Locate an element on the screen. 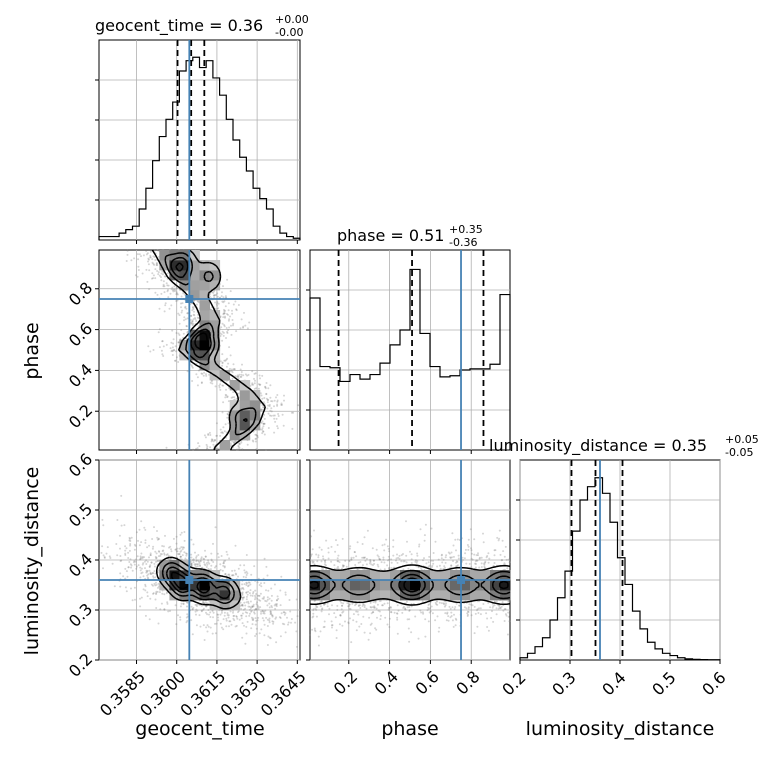 The height and width of the screenshot is (760, 760). geocent-time-title: geocent_time = 0.36 is located at coordinates (179, 26).